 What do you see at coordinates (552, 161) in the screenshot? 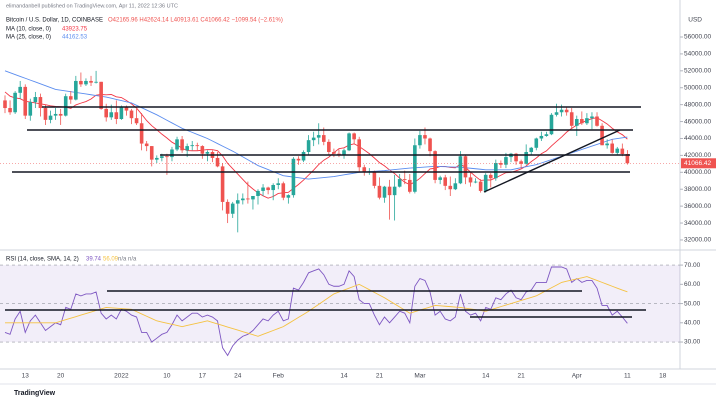
I see `trend-line` at bounding box center [552, 161].